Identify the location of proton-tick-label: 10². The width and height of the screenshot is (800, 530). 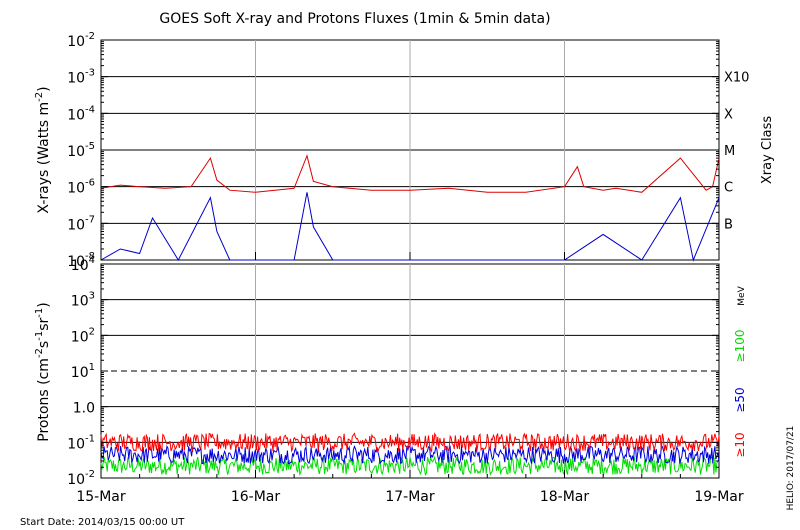
(83, 335).